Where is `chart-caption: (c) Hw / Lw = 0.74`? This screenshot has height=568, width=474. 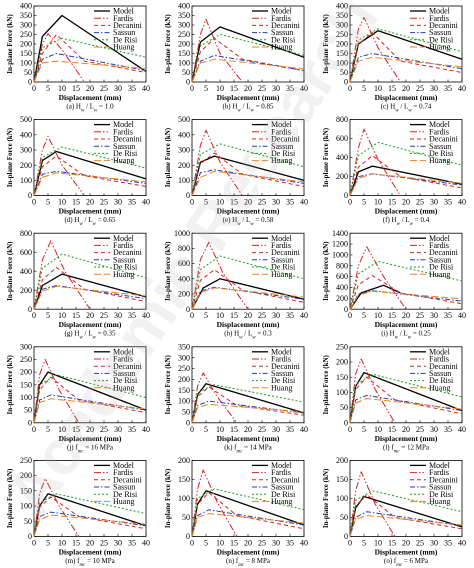 chart-caption: (c) Hw / Lw = 0.74 is located at coordinates (406, 108).